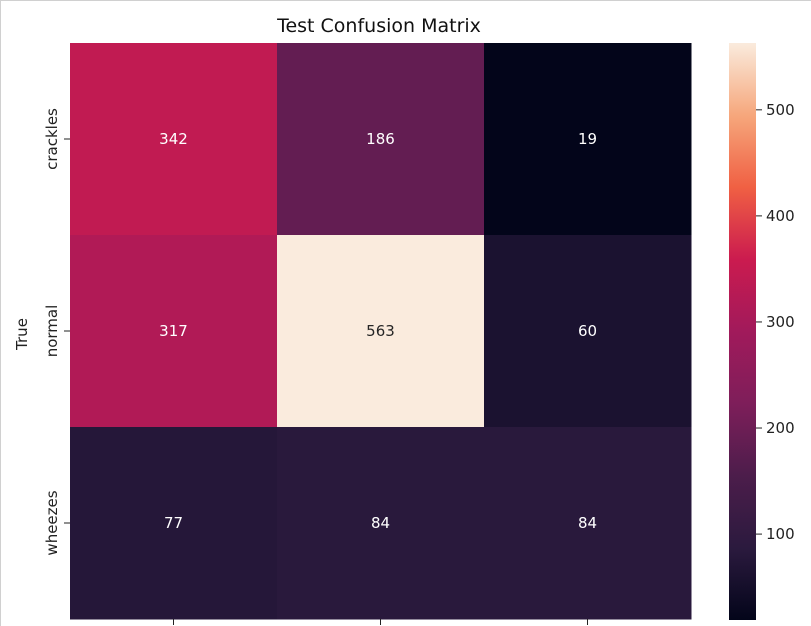 The width and height of the screenshot is (811, 626). I want to click on cell-value-label: 77, so click(173, 523).